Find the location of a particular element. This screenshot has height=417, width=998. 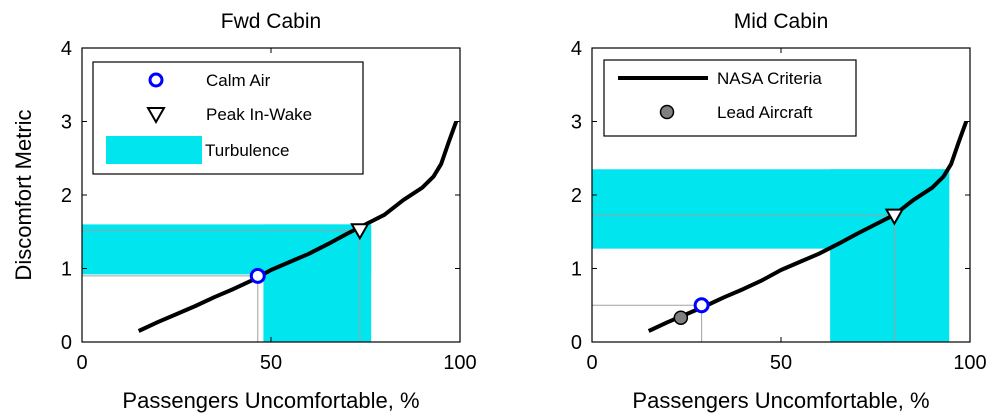

lead-aircraft-marker is located at coordinates (681, 317).